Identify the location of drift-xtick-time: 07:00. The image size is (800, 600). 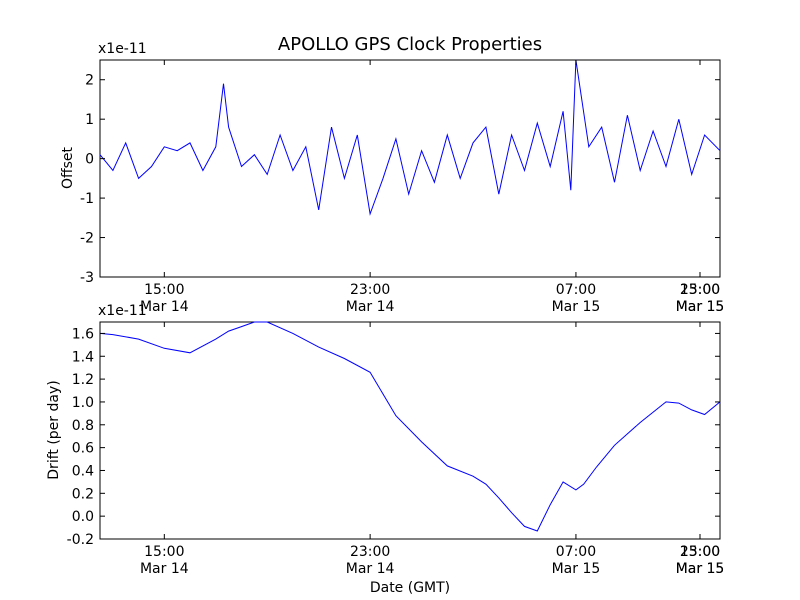
(576, 552).